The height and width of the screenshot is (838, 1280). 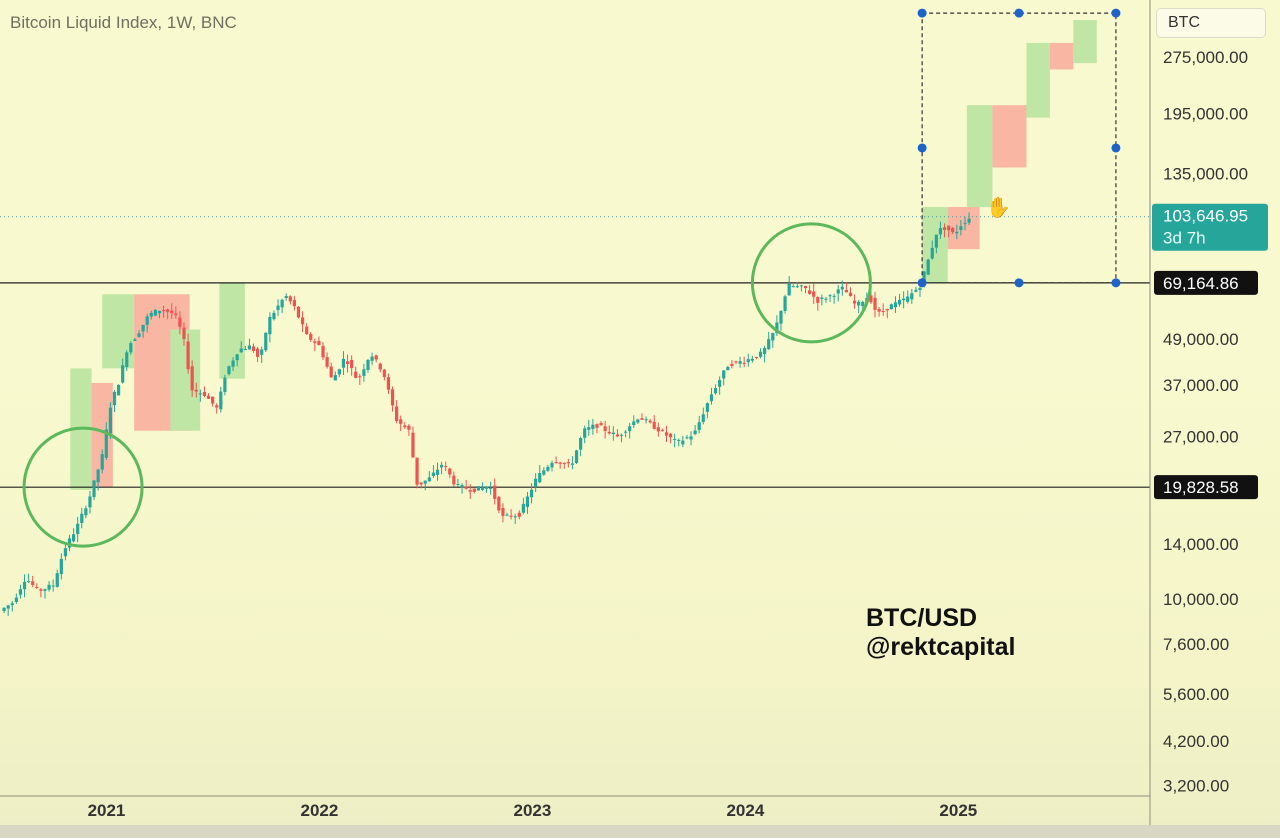 I want to click on time-axis-scrollbar, so click(x=640, y=831).